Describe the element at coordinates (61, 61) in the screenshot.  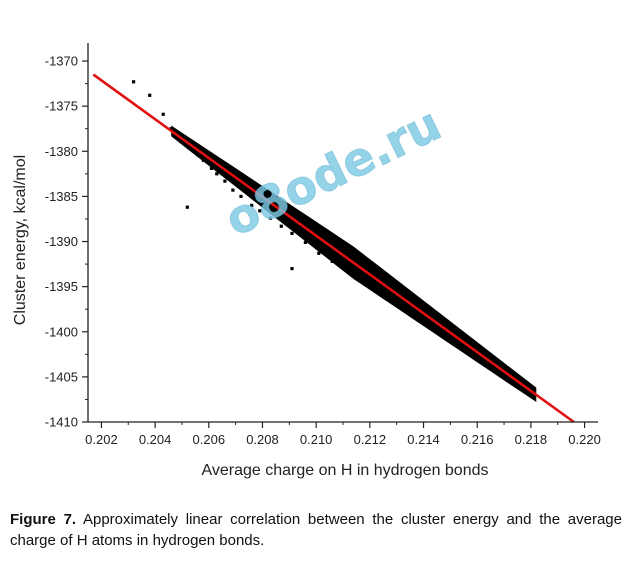
I see `y-tick-label: -1370` at that location.